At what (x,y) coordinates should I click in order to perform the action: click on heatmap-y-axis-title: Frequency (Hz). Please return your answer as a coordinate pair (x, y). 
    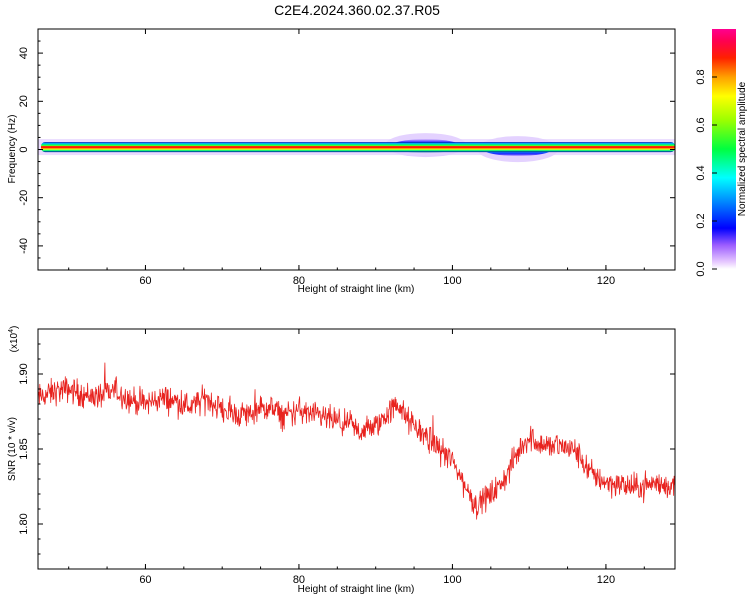
    Looking at the image, I should click on (12, 149).